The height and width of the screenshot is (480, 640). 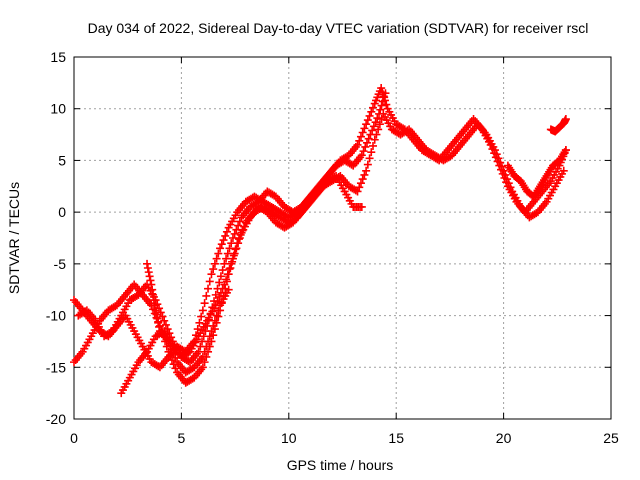 I want to click on y-tick-label: 0, so click(x=62, y=212).